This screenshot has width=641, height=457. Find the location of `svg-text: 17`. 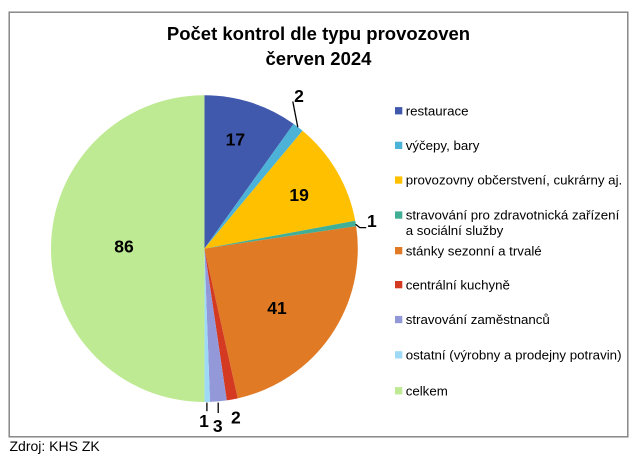

svg-text: 17 is located at coordinates (235, 140).